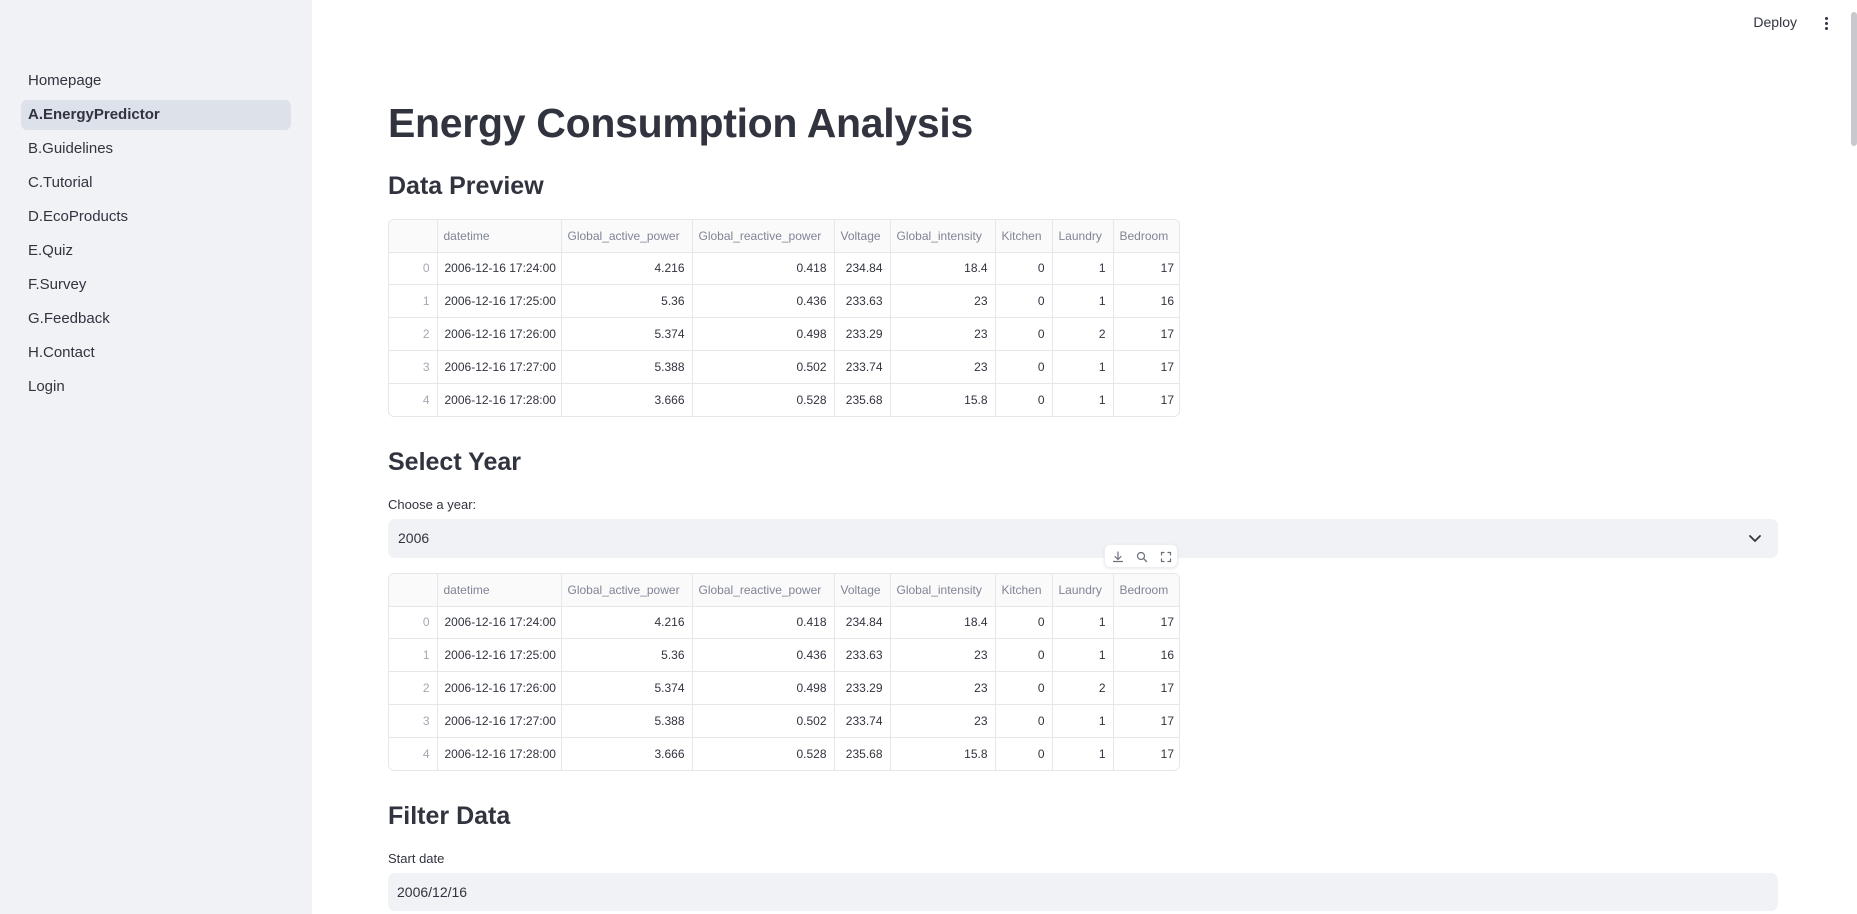 The height and width of the screenshot is (914, 1857). I want to click on sidebar-item-energy-predictor: A.EnergyPredictor, so click(156, 115).